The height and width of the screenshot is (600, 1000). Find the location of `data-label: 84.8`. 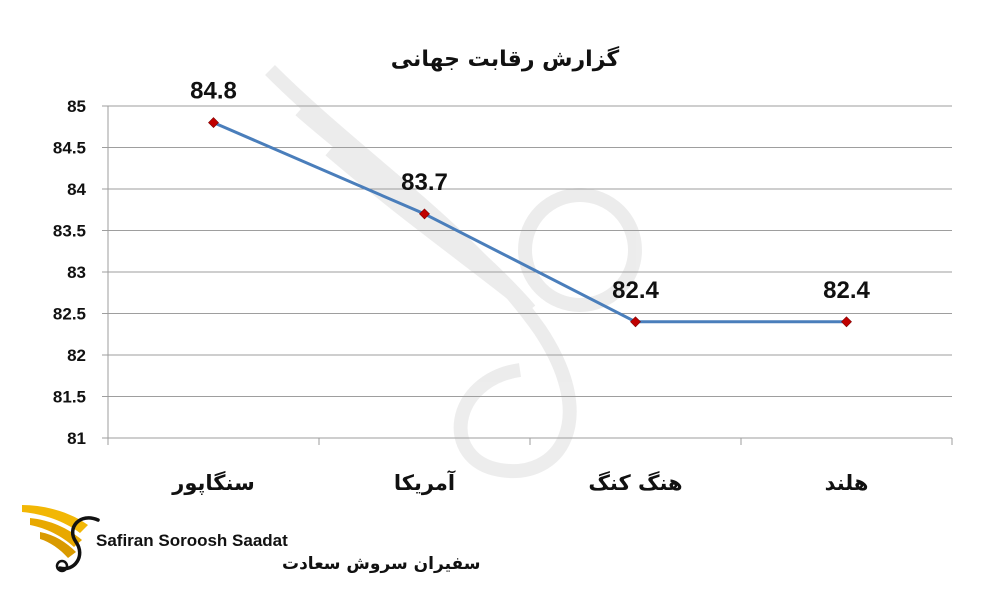

data-label: 84.8 is located at coordinates (213, 91).